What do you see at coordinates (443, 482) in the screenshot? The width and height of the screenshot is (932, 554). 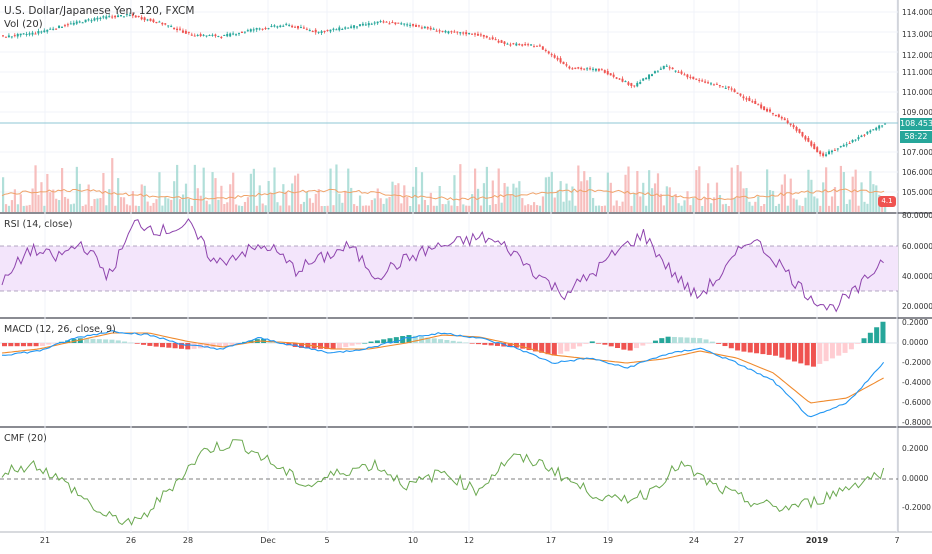 I see `cmf-line` at bounding box center [443, 482].